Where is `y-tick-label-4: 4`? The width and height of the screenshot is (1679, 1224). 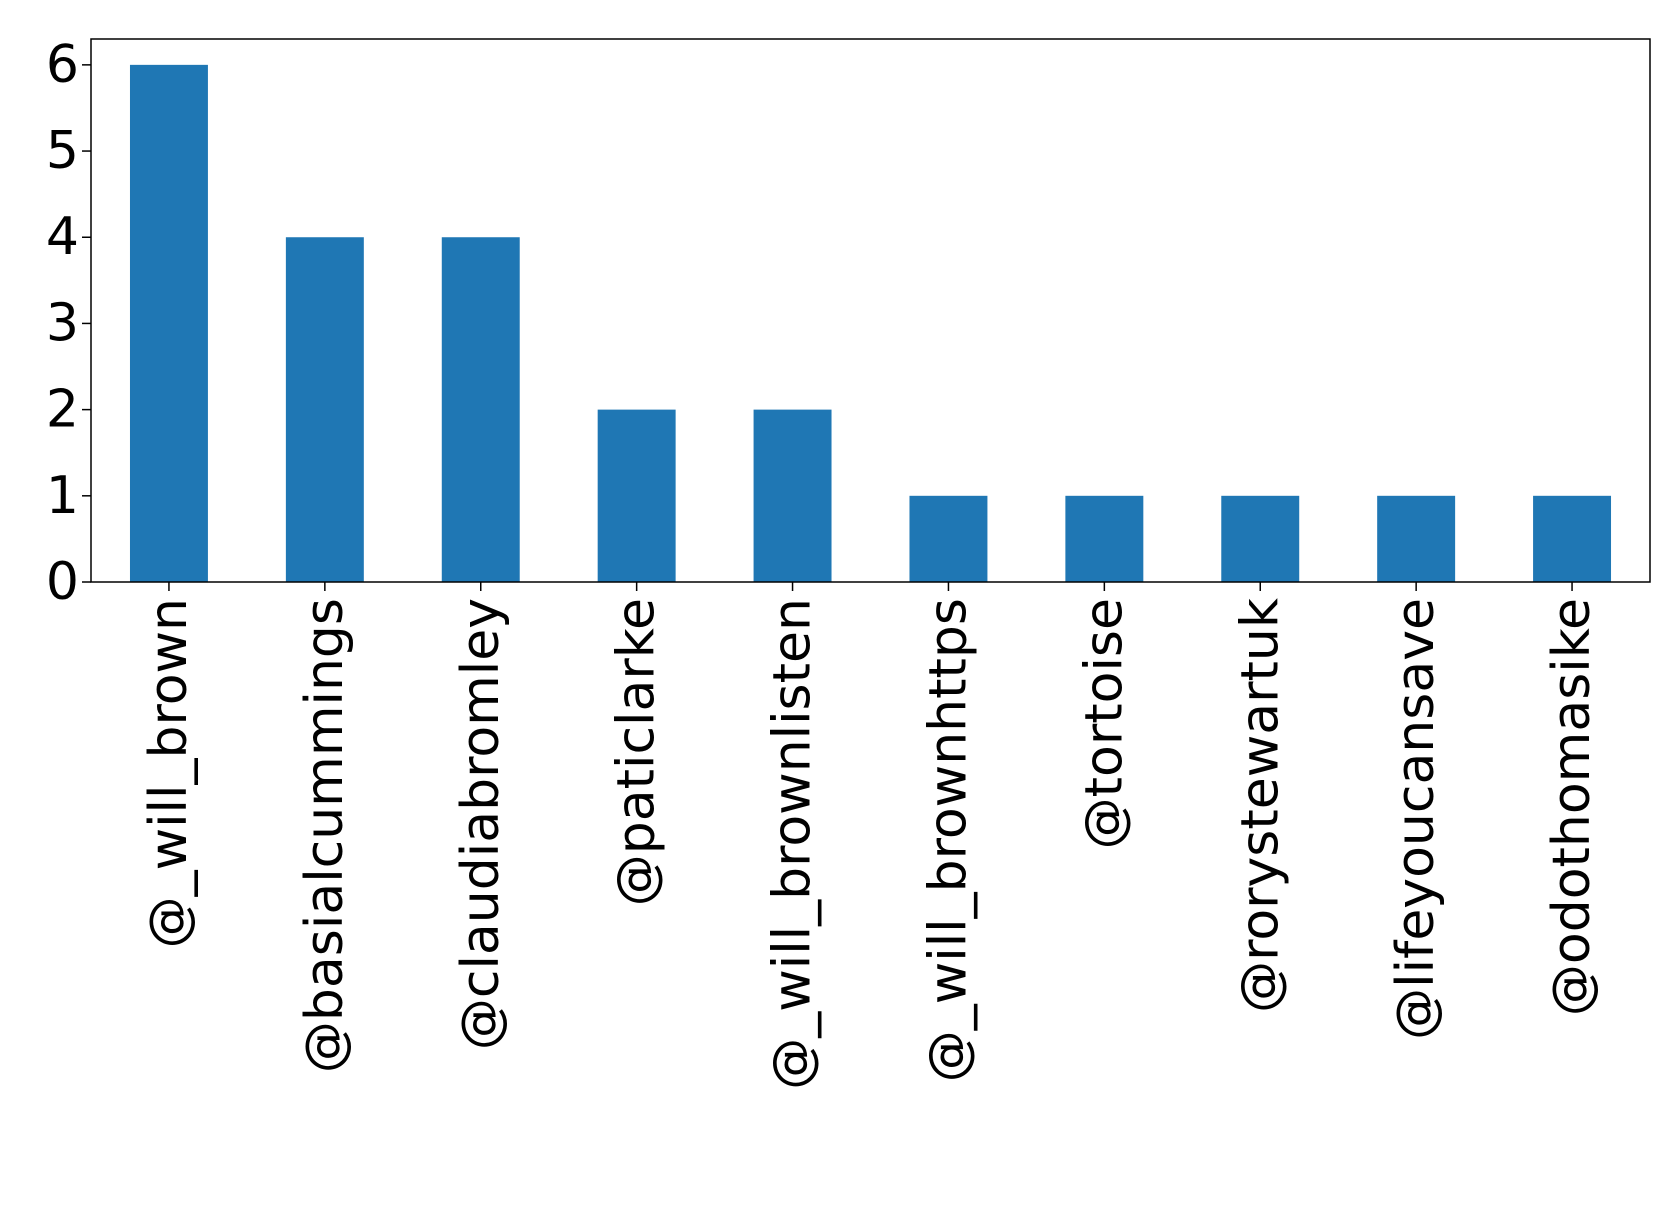
y-tick-label-4: 4 is located at coordinates (62, 237).